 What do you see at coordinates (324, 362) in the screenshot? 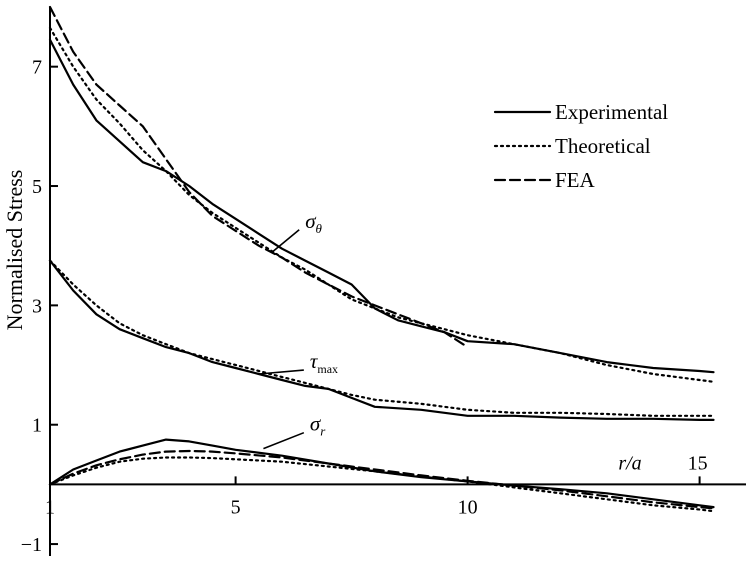
I see `tau-max-annotation: τmax` at bounding box center [324, 362].